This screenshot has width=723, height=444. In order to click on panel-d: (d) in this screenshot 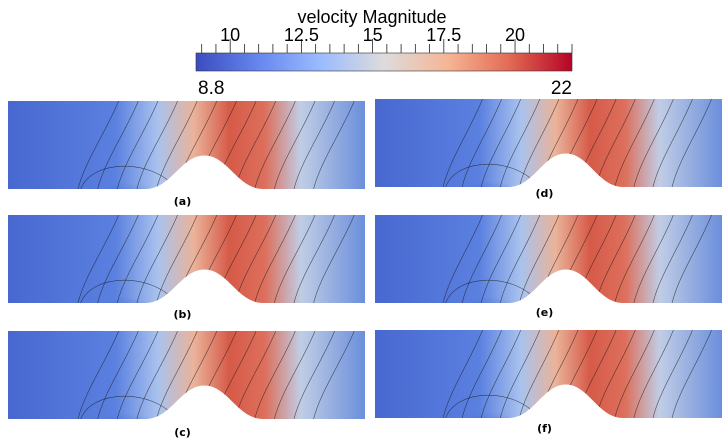, I will do `click(548, 149)`.